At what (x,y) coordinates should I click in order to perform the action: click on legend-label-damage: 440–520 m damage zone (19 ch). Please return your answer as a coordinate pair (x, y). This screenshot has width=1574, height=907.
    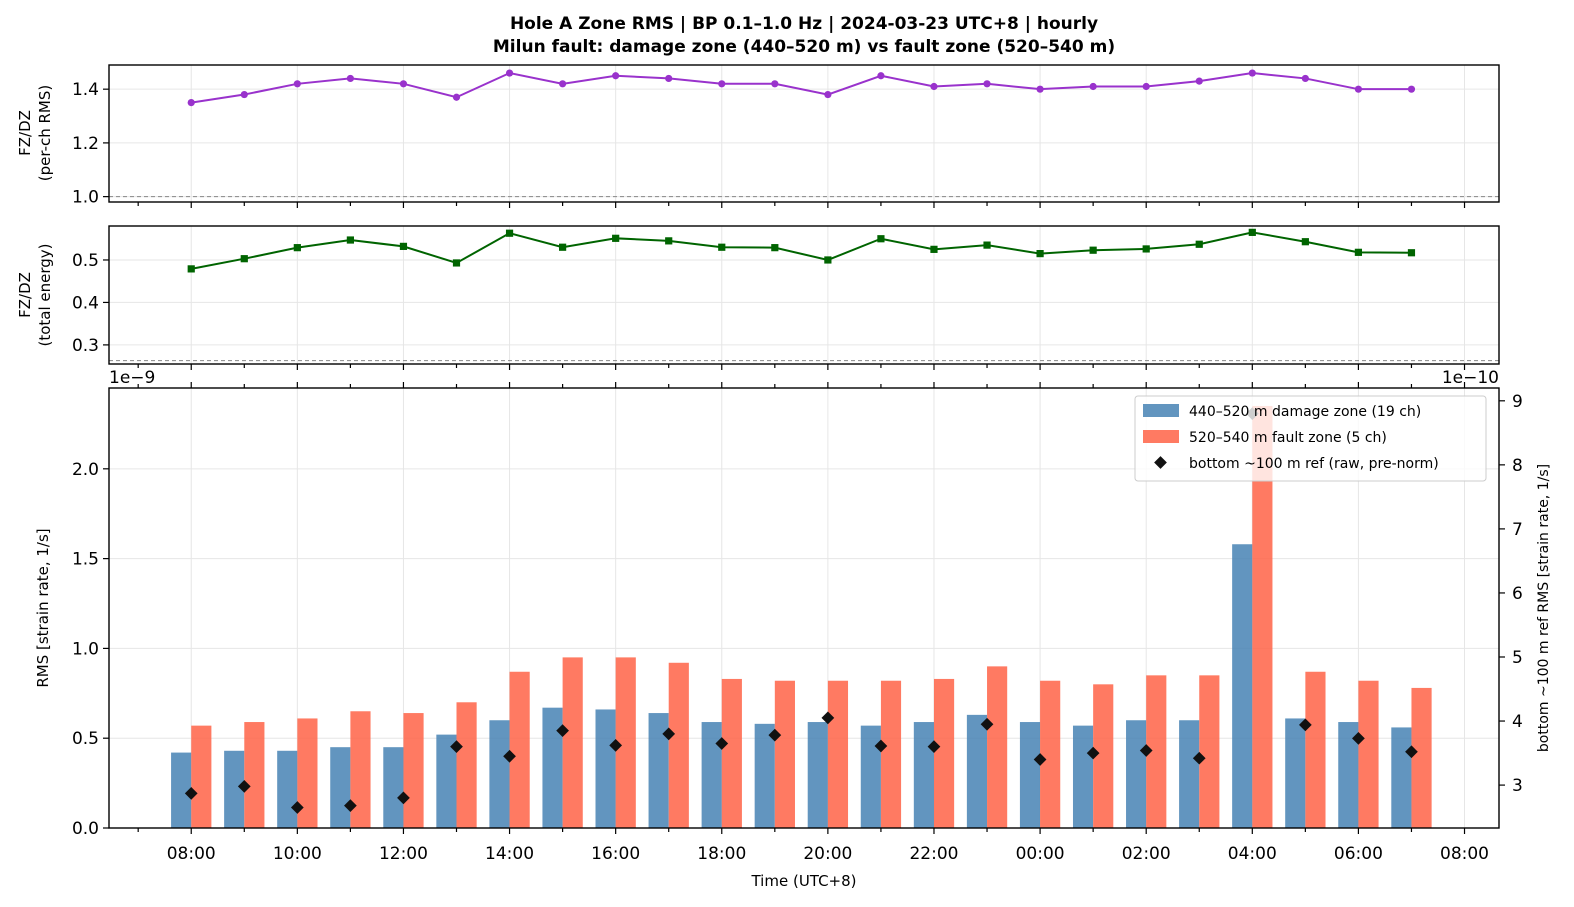
    Looking at the image, I should click on (1305, 412).